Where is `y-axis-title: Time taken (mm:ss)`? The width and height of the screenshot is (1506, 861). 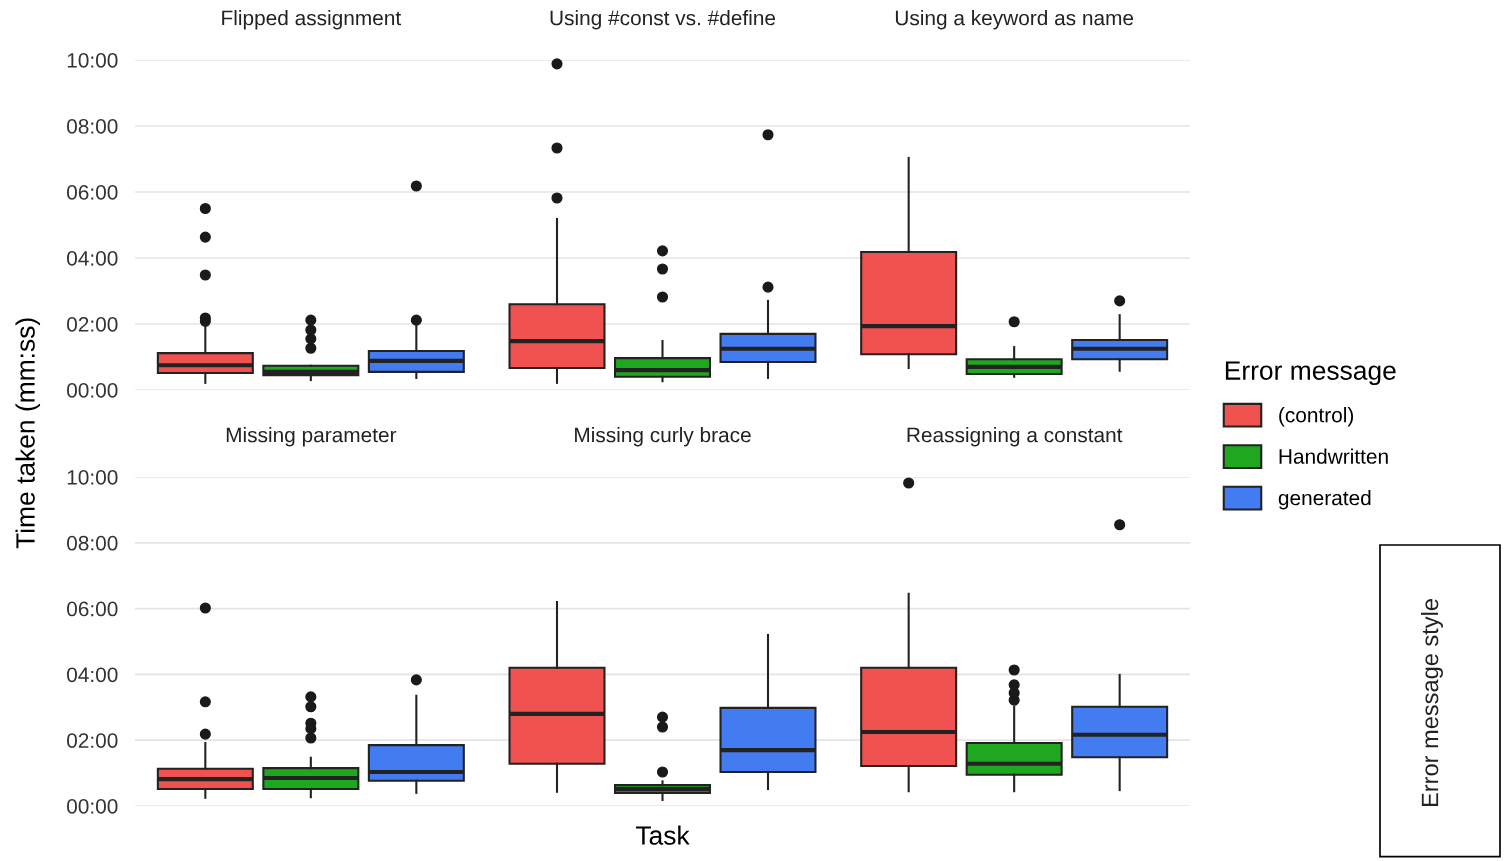 y-axis-title: Time taken (mm:ss) is located at coordinates (28, 433).